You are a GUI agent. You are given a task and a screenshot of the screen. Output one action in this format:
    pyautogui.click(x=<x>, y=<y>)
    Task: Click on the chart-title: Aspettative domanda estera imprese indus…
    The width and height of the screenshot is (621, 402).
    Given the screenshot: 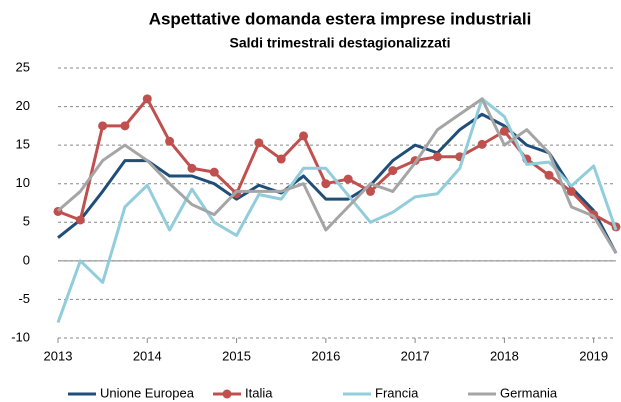 What is the action you would take?
    pyautogui.click(x=340, y=18)
    